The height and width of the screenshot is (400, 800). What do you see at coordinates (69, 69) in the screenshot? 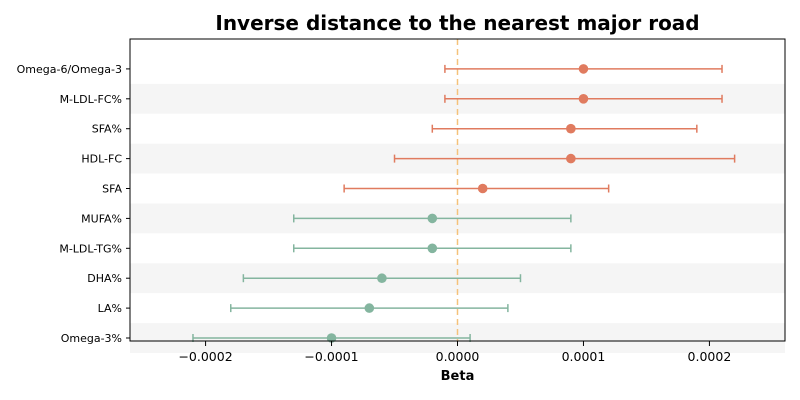
I see `y-tick-label: Omega-6/Omega-3` at bounding box center [69, 69].